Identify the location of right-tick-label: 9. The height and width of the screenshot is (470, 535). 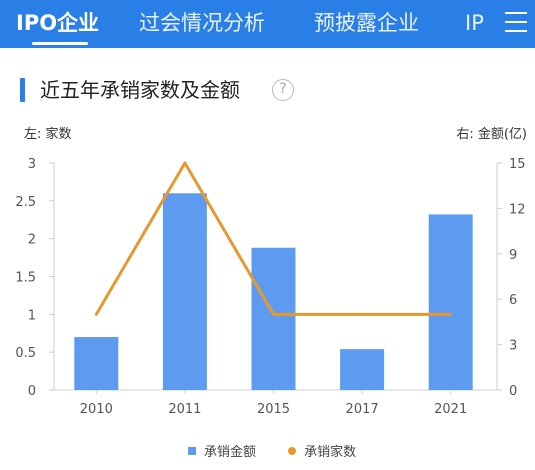
(513, 255).